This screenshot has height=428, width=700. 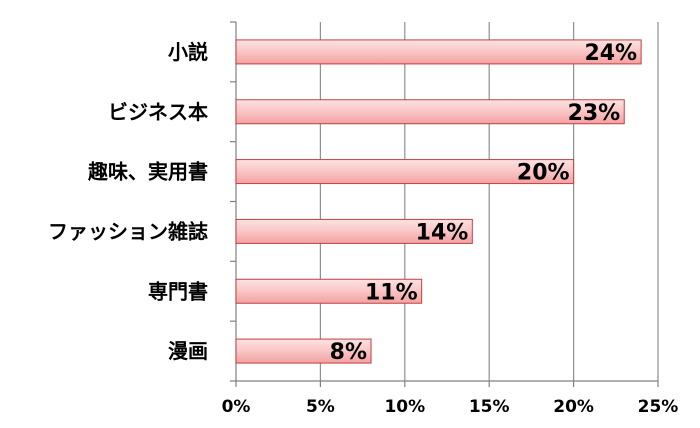 I want to click on x-tick-label: 5%, so click(x=320, y=407).